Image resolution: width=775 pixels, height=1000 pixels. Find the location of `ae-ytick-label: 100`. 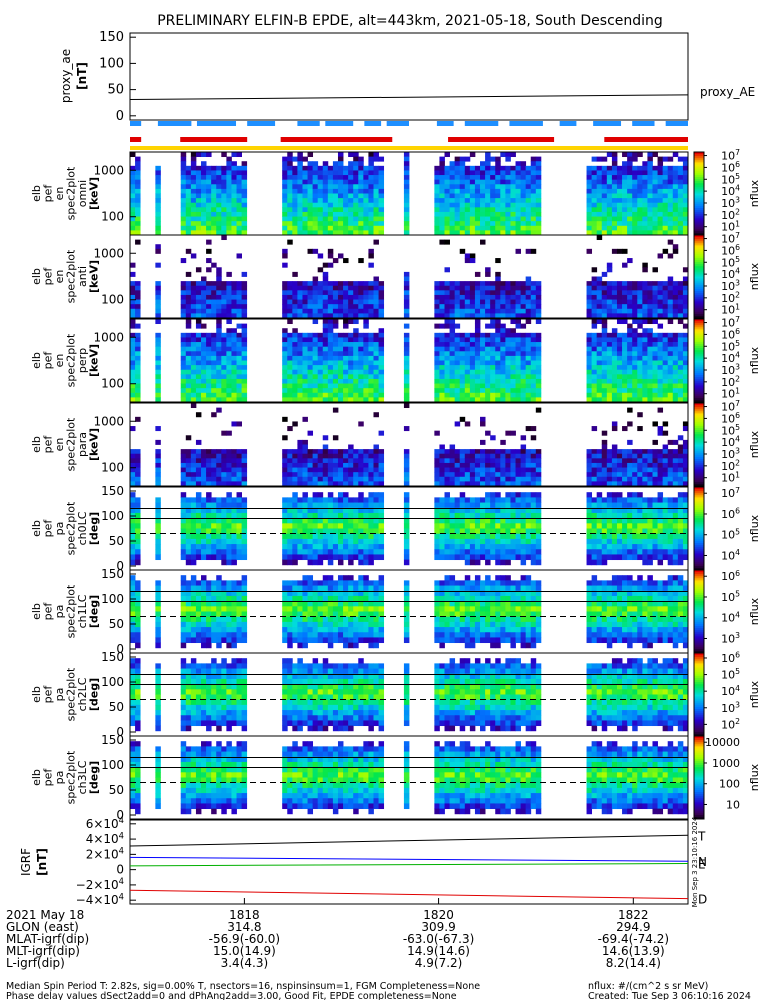

ae-ytick-label: 100 is located at coordinates (111, 63).